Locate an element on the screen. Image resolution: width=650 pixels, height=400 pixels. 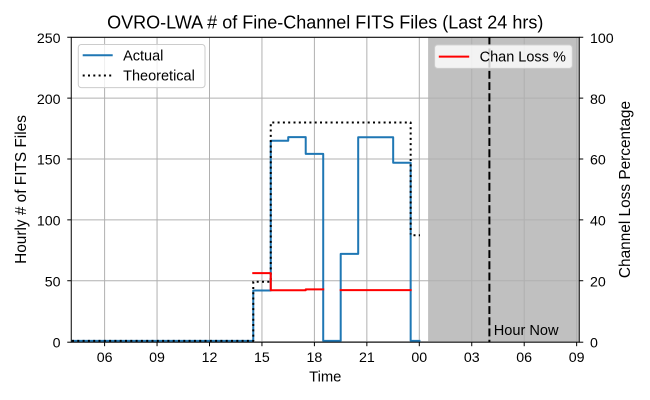
svg-text: Actual is located at coordinates (143, 56).